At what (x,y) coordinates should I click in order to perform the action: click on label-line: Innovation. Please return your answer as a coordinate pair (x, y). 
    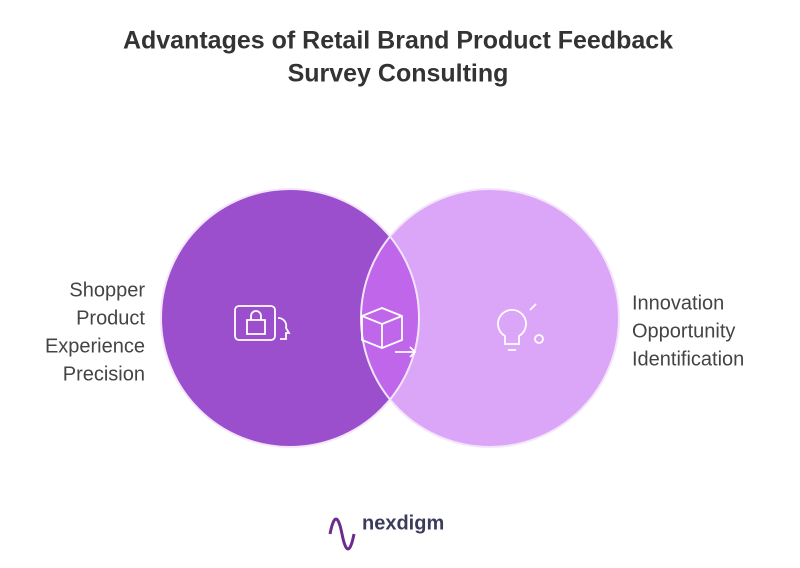
    Looking at the image, I should click on (678, 303).